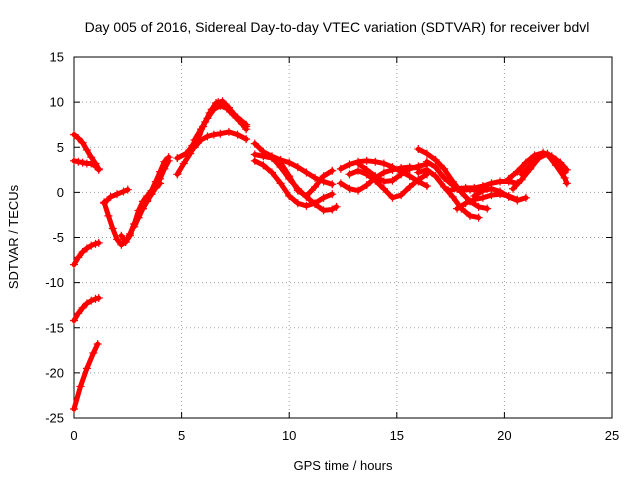 The height and width of the screenshot is (480, 640). Describe the element at coordinates (151, 193) in the screenshot. I see `series-arc-b4` at that location.